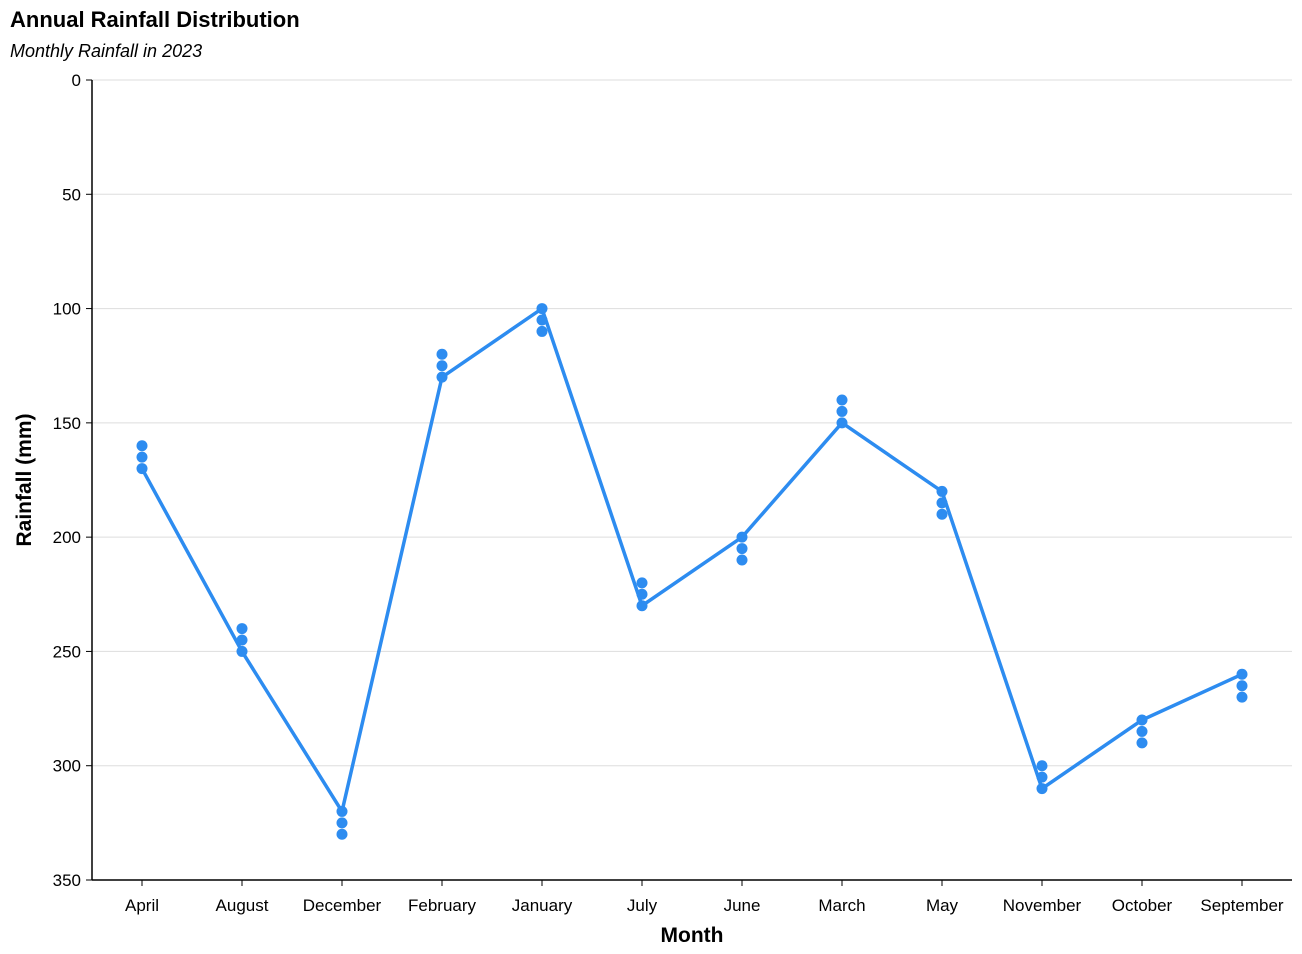  I want to click on x-tick-label: November, so click(1042, 905).